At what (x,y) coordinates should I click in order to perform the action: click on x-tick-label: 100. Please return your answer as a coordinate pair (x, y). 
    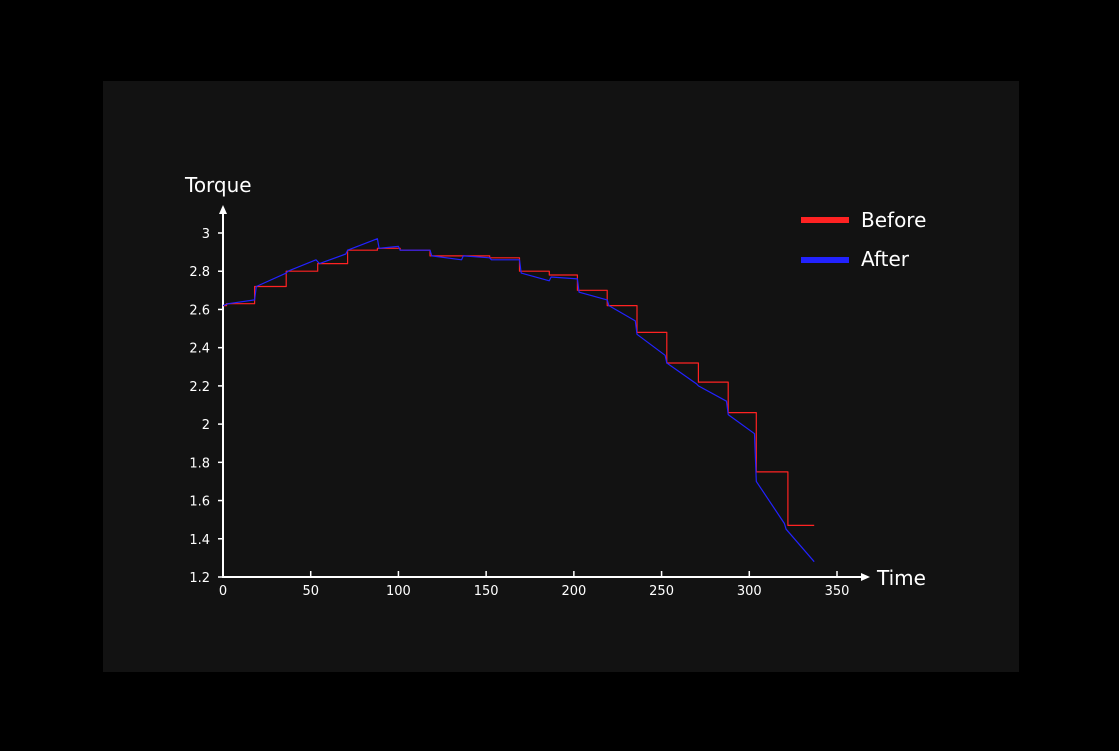
    Looking at the image, I should click on (398, 591).